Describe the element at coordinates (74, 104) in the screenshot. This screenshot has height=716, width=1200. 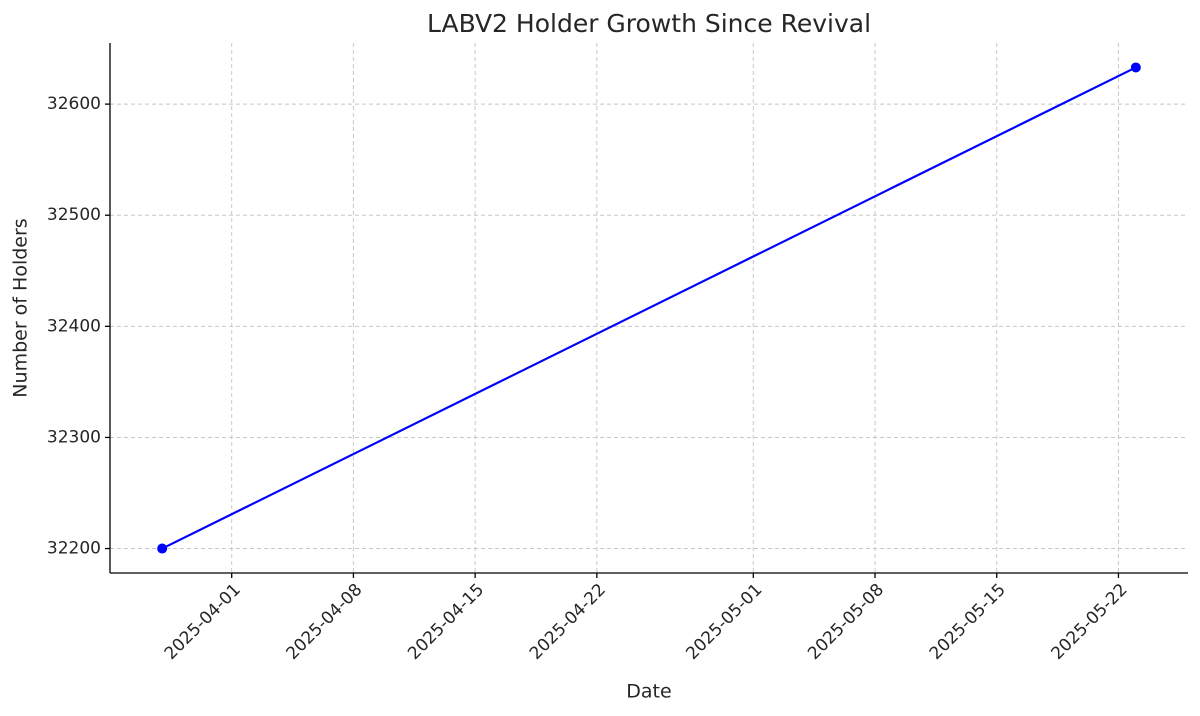
I see `y-tick-label: 32600` at that location.